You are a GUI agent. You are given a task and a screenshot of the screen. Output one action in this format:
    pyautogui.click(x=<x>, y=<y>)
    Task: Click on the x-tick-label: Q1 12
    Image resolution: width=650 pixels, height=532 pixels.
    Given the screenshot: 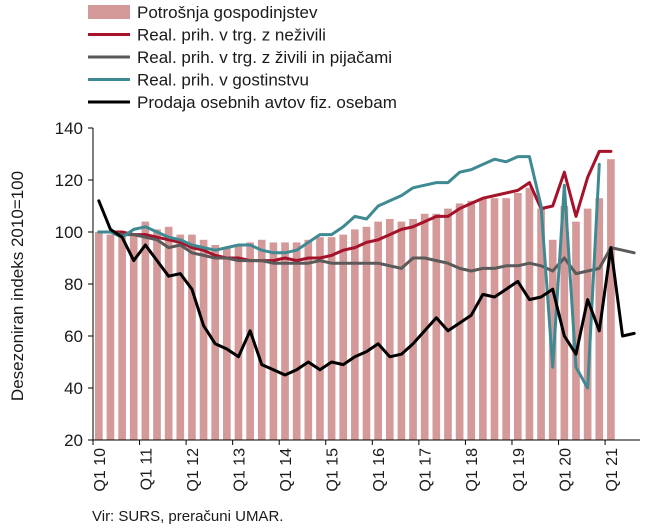 What is the action you would take?
    pyautogui.click(x=193, y=470)
    